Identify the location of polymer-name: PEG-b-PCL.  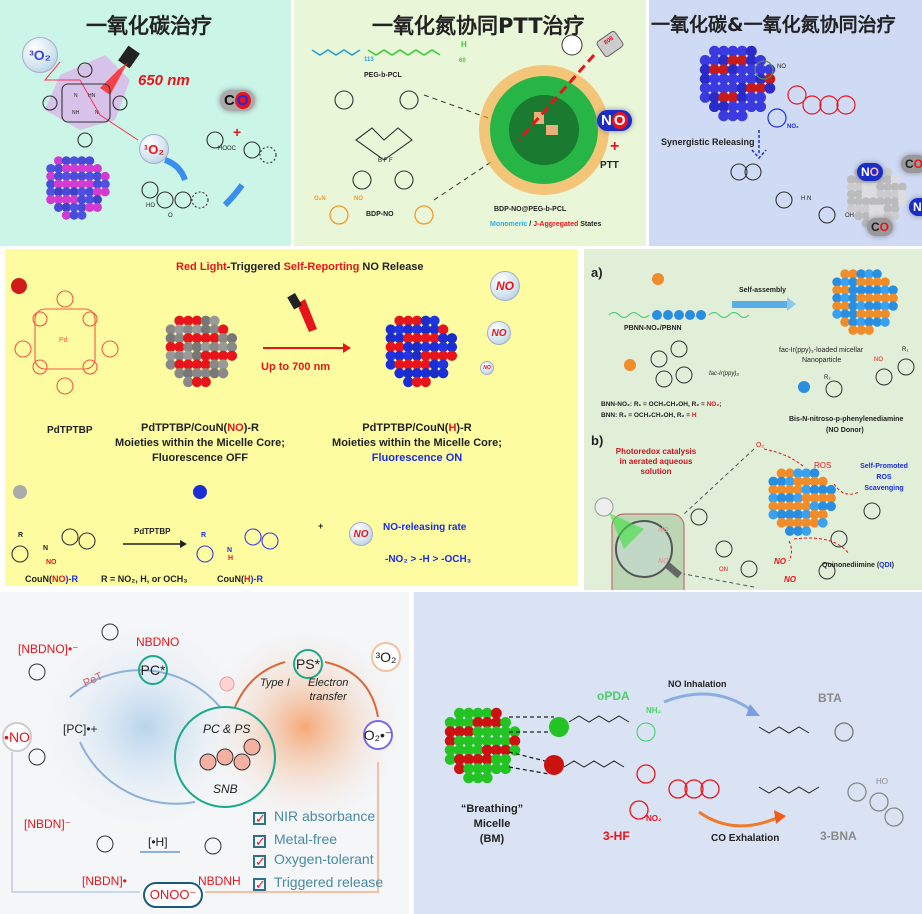
(383, 75).